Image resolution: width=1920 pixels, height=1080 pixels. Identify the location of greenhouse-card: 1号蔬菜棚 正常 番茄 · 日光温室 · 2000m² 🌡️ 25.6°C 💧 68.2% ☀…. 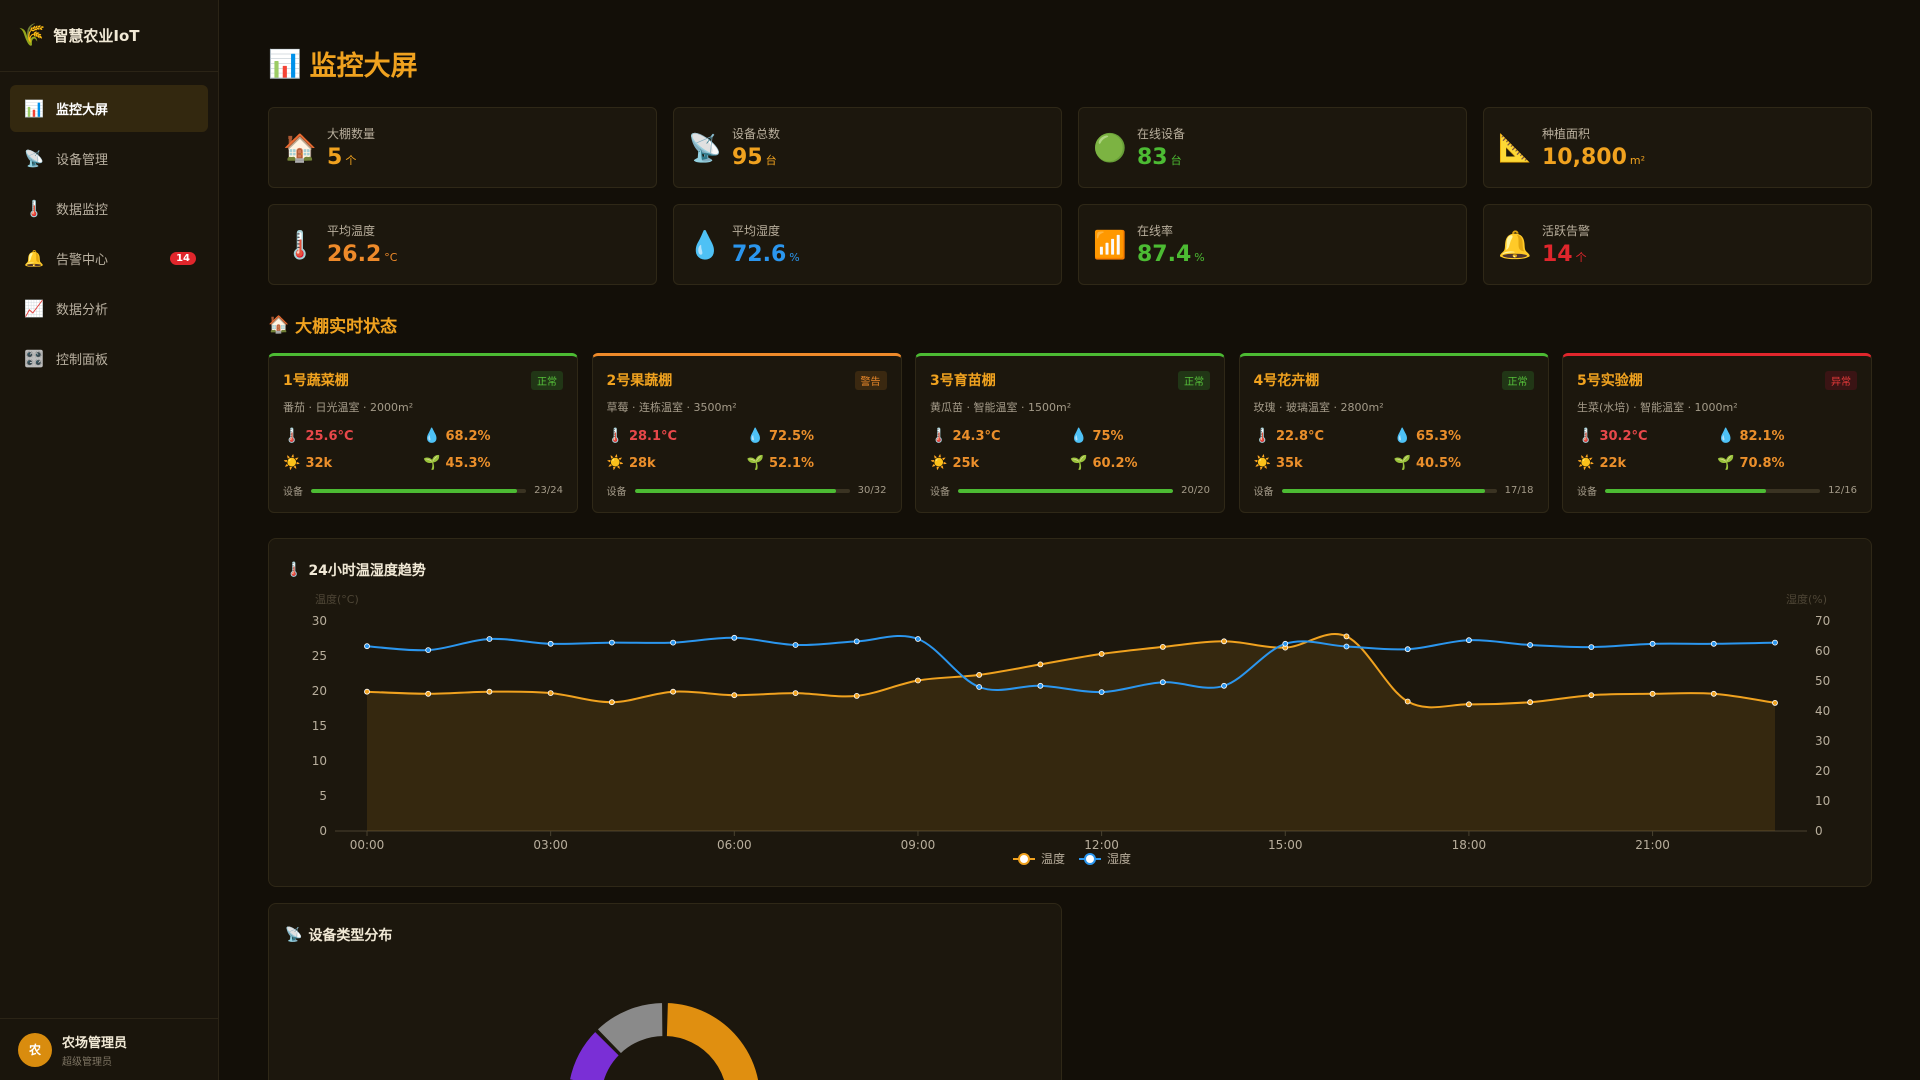
(423, 433).